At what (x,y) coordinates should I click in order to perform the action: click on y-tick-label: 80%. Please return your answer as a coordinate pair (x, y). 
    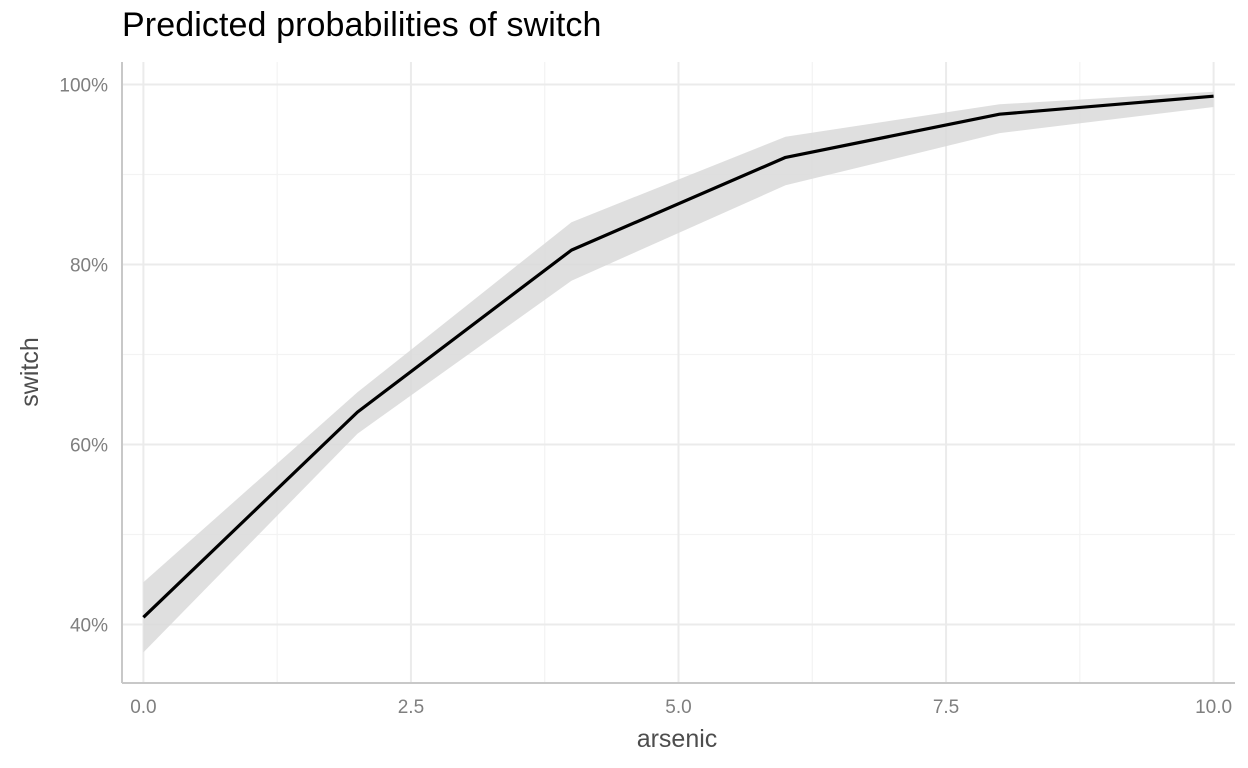
    Looking at the image, I should click on (89, 266).